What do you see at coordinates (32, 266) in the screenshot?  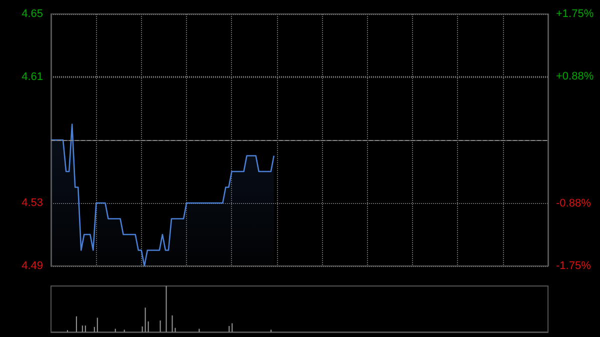 I see `y-tick-label: 4.49` at bounding box center [32, 266].